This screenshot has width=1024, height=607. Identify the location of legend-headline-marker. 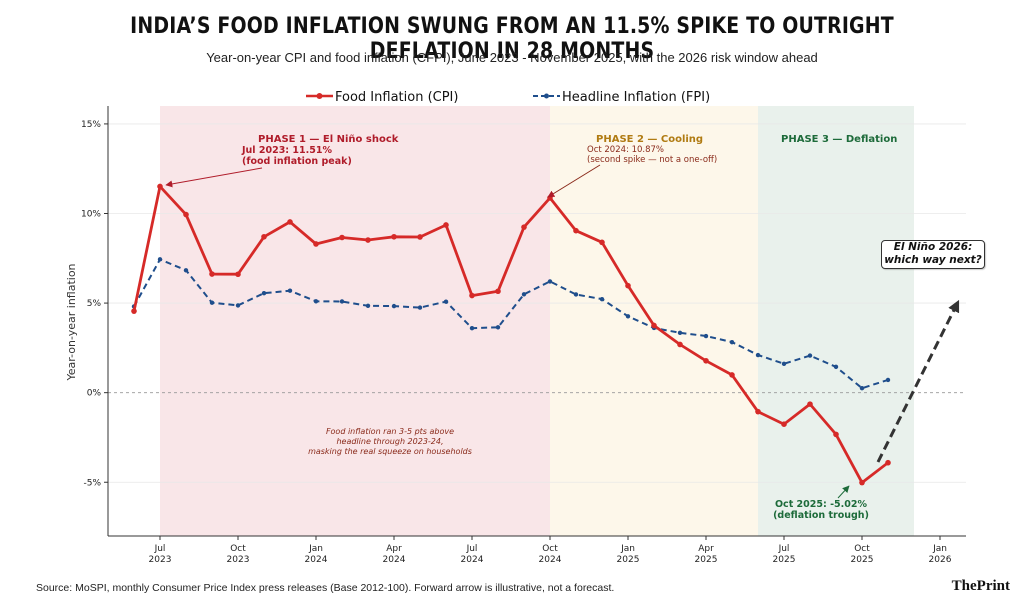
(546, 96).